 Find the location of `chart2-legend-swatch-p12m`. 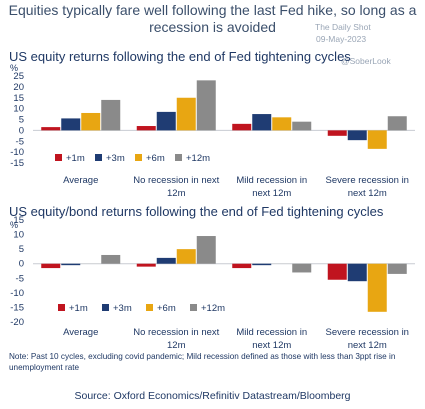

chart2-legend-swatch-p12m is located at coordinates (193, 307).